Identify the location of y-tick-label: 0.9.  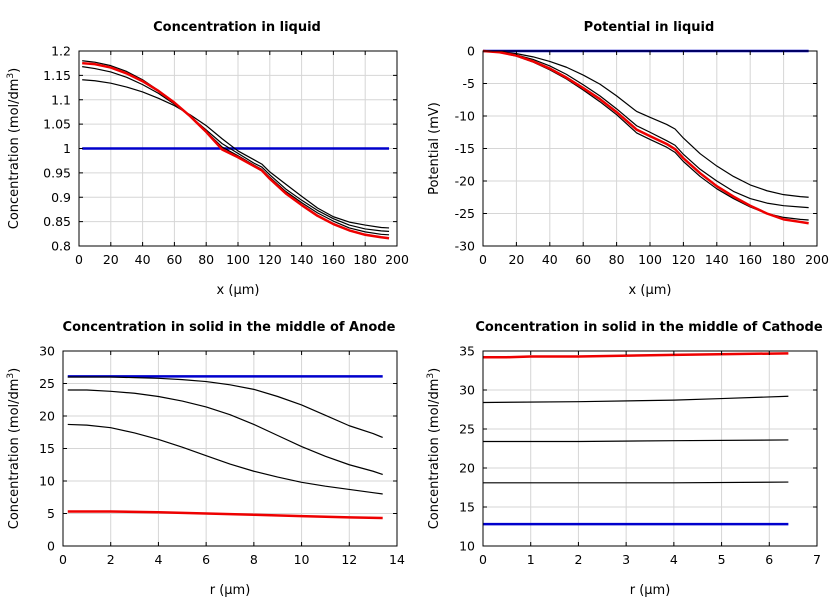
(61, 197).